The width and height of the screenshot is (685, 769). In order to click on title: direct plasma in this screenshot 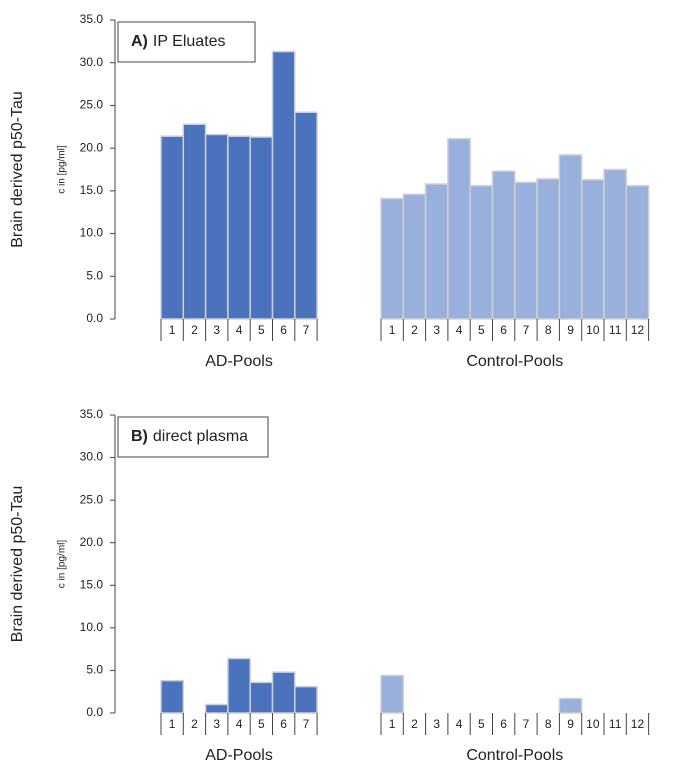, I will do `click(200, 436)`.